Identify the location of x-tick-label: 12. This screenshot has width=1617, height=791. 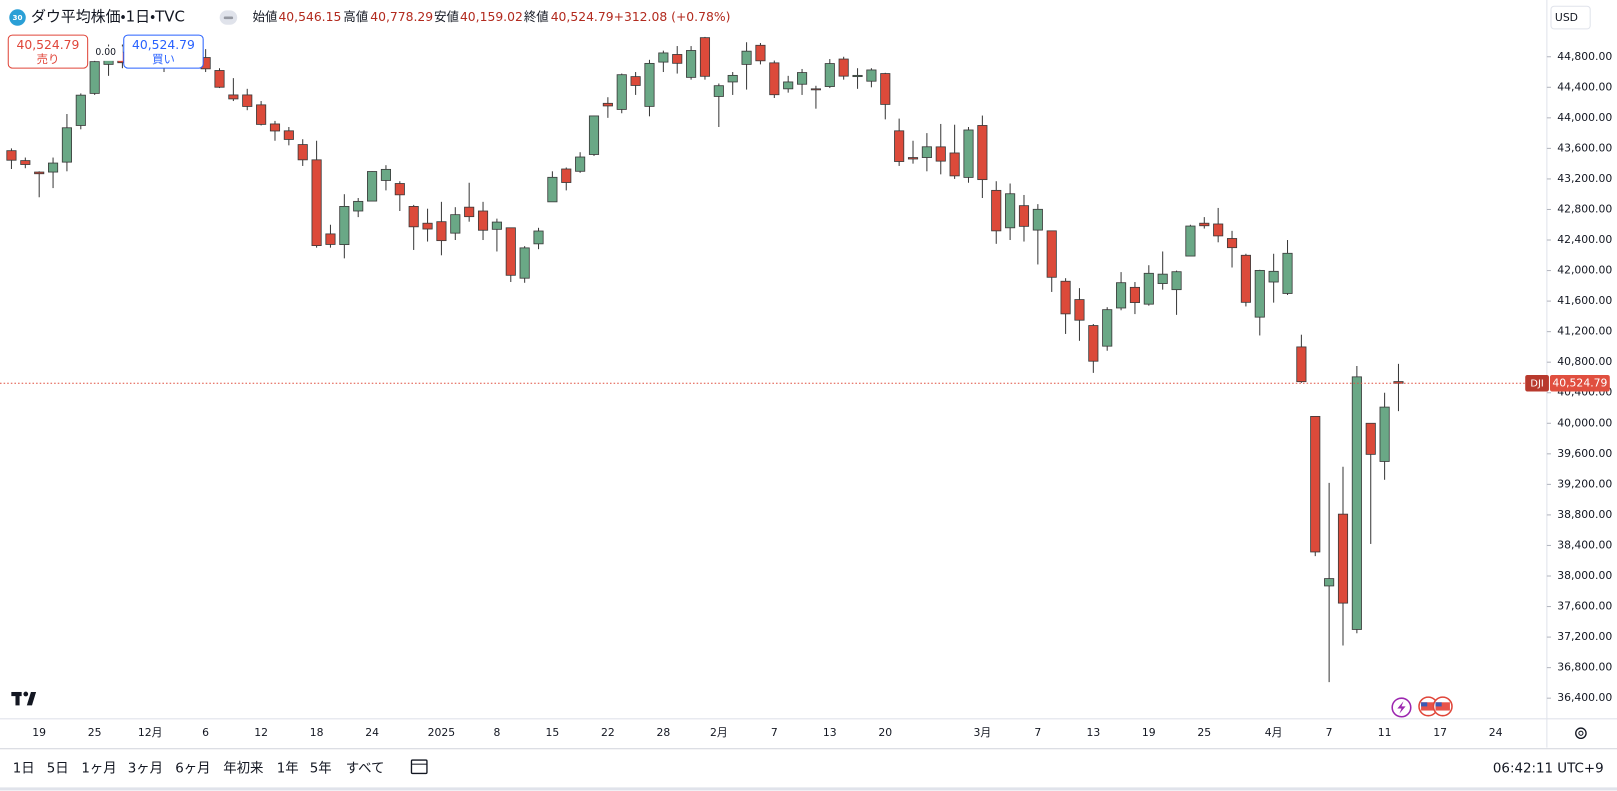
(261, 732).